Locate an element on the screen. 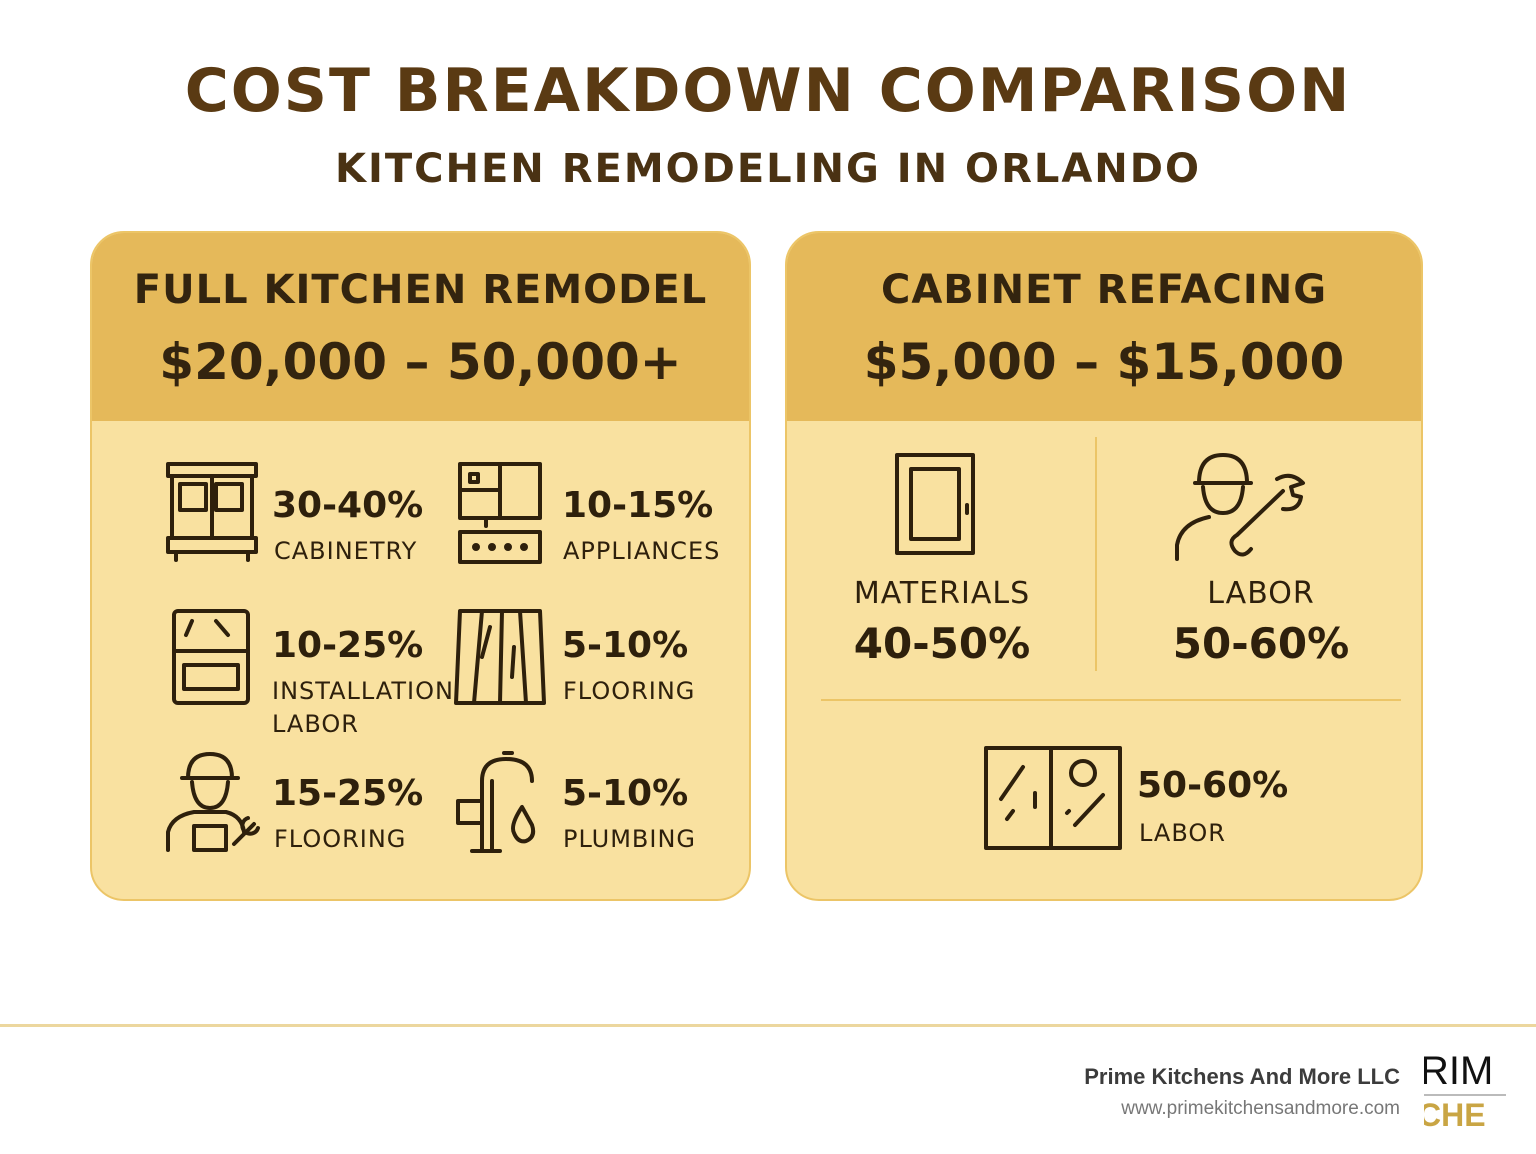  flooring-icon is located at coordinates (500, 657).